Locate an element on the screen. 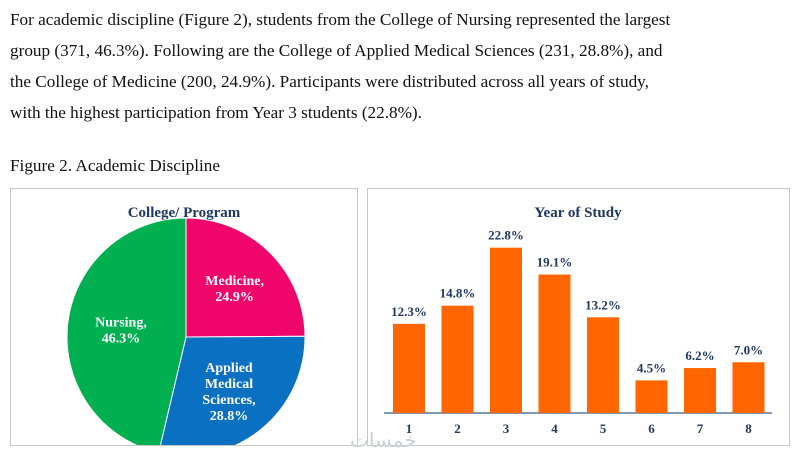  pie-slice-label-line: Sciences, is located at coordinates (228, 400).